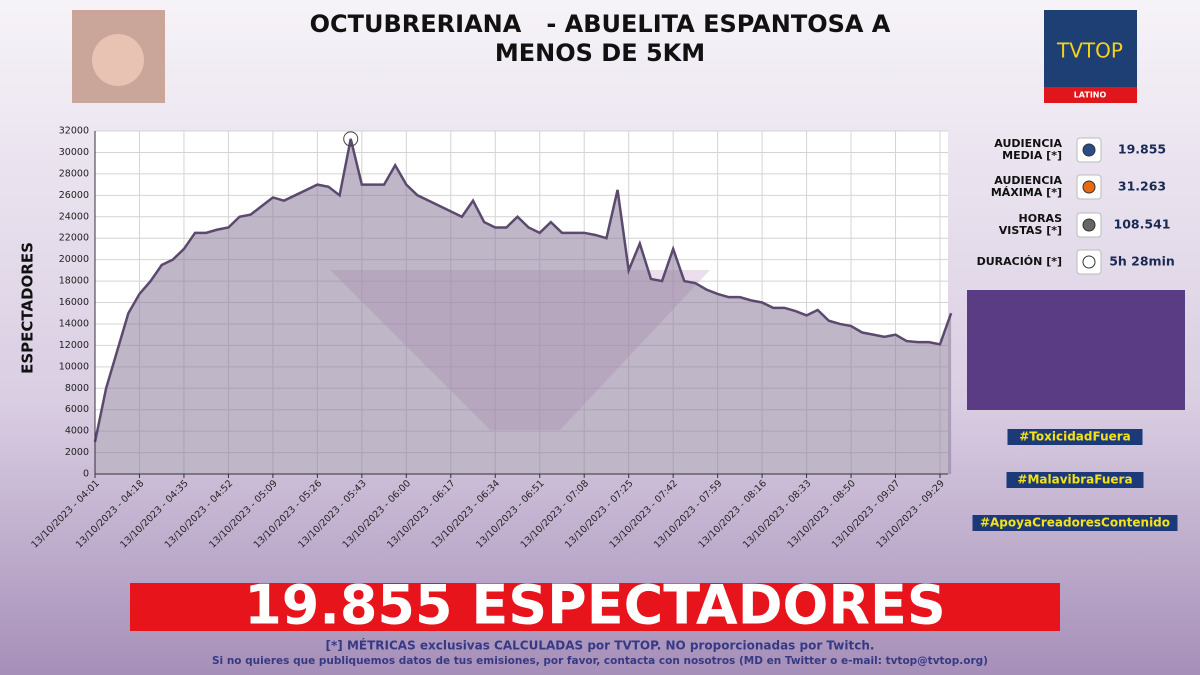 Image resolution: width=1200 pixels, height=675 pixels. What do you see at coordinates (1032, 155) in the screenshot?
I see `stat-label: MEDIA [*]` at bounding box center [1032, 155].